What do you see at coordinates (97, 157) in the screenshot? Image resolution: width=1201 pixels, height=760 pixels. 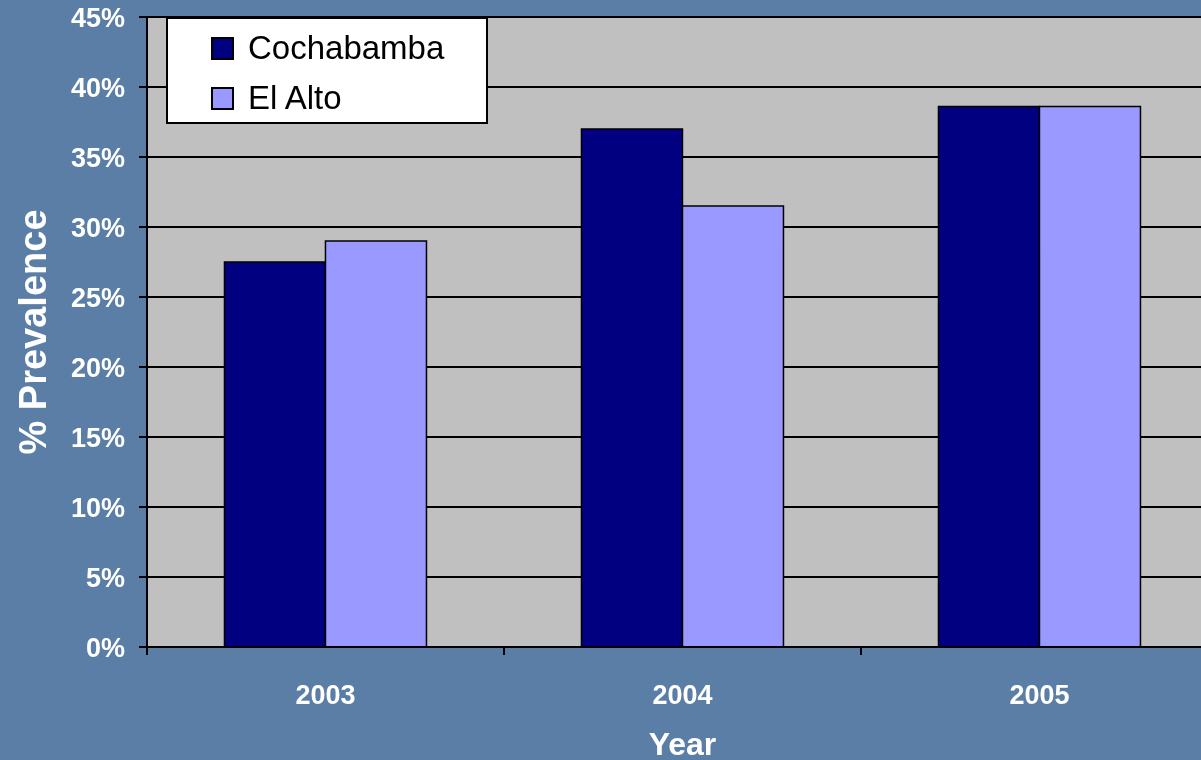 I see `y-tick-label: 35%` at bounding box center [97, 157].